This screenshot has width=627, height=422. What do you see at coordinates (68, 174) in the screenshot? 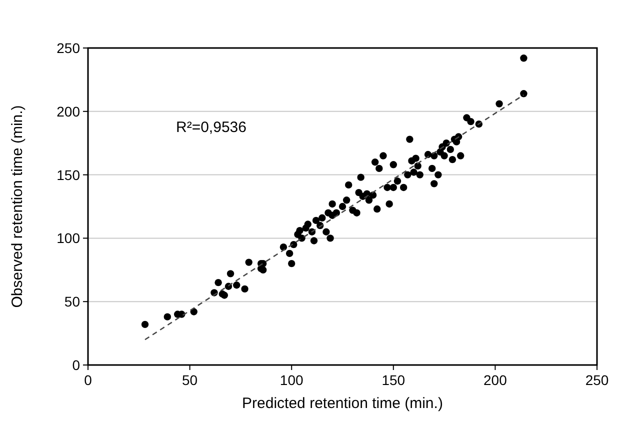
I see `y-tick-label: 150` at bounding box center [68, 174].